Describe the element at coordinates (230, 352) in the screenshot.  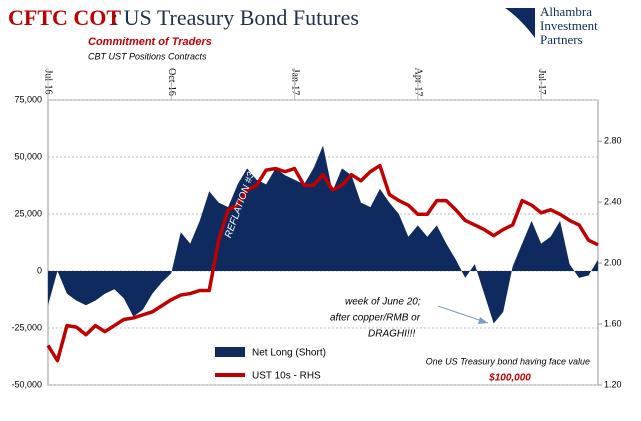
I see `legend-swatch` at that location.